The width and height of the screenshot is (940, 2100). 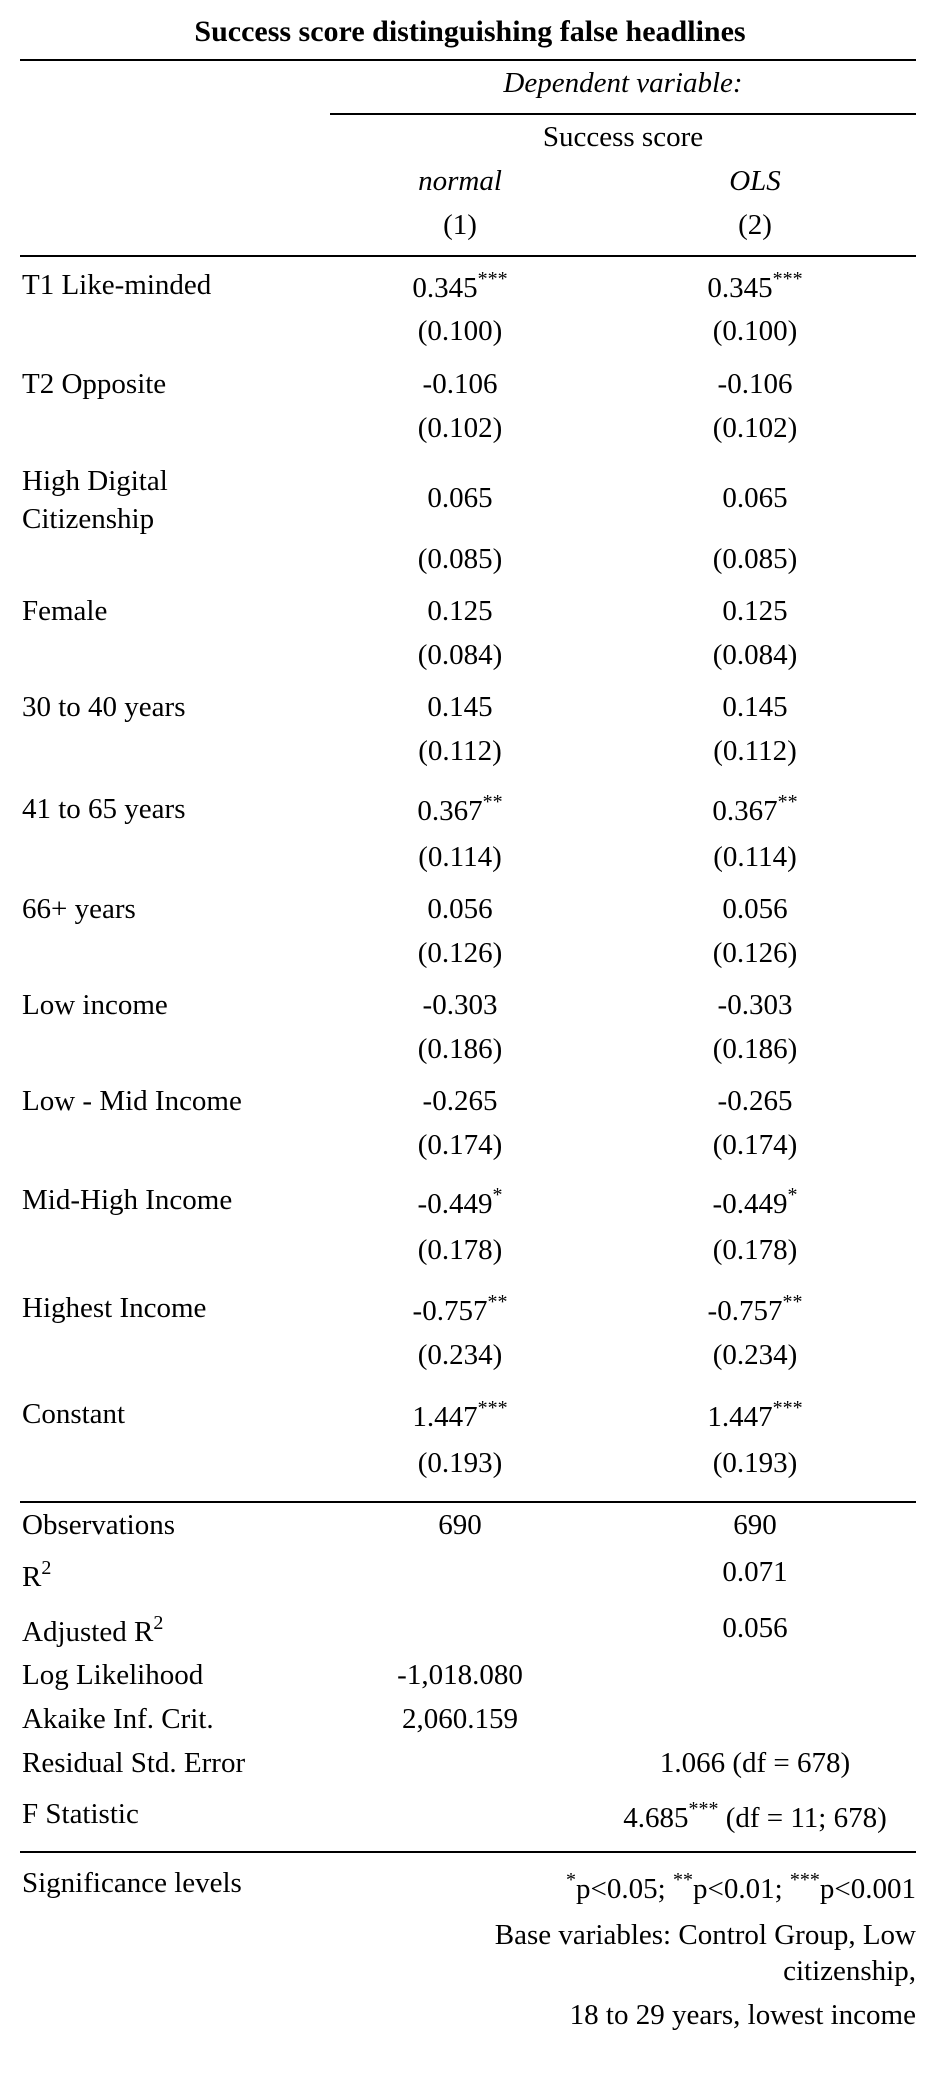 What do you see at coordinates (755, 1816) in the screenshot?
I see `f-statistic-model-2: 4.685*** (df = 11; 678)` at bounding box center [755, 1816].